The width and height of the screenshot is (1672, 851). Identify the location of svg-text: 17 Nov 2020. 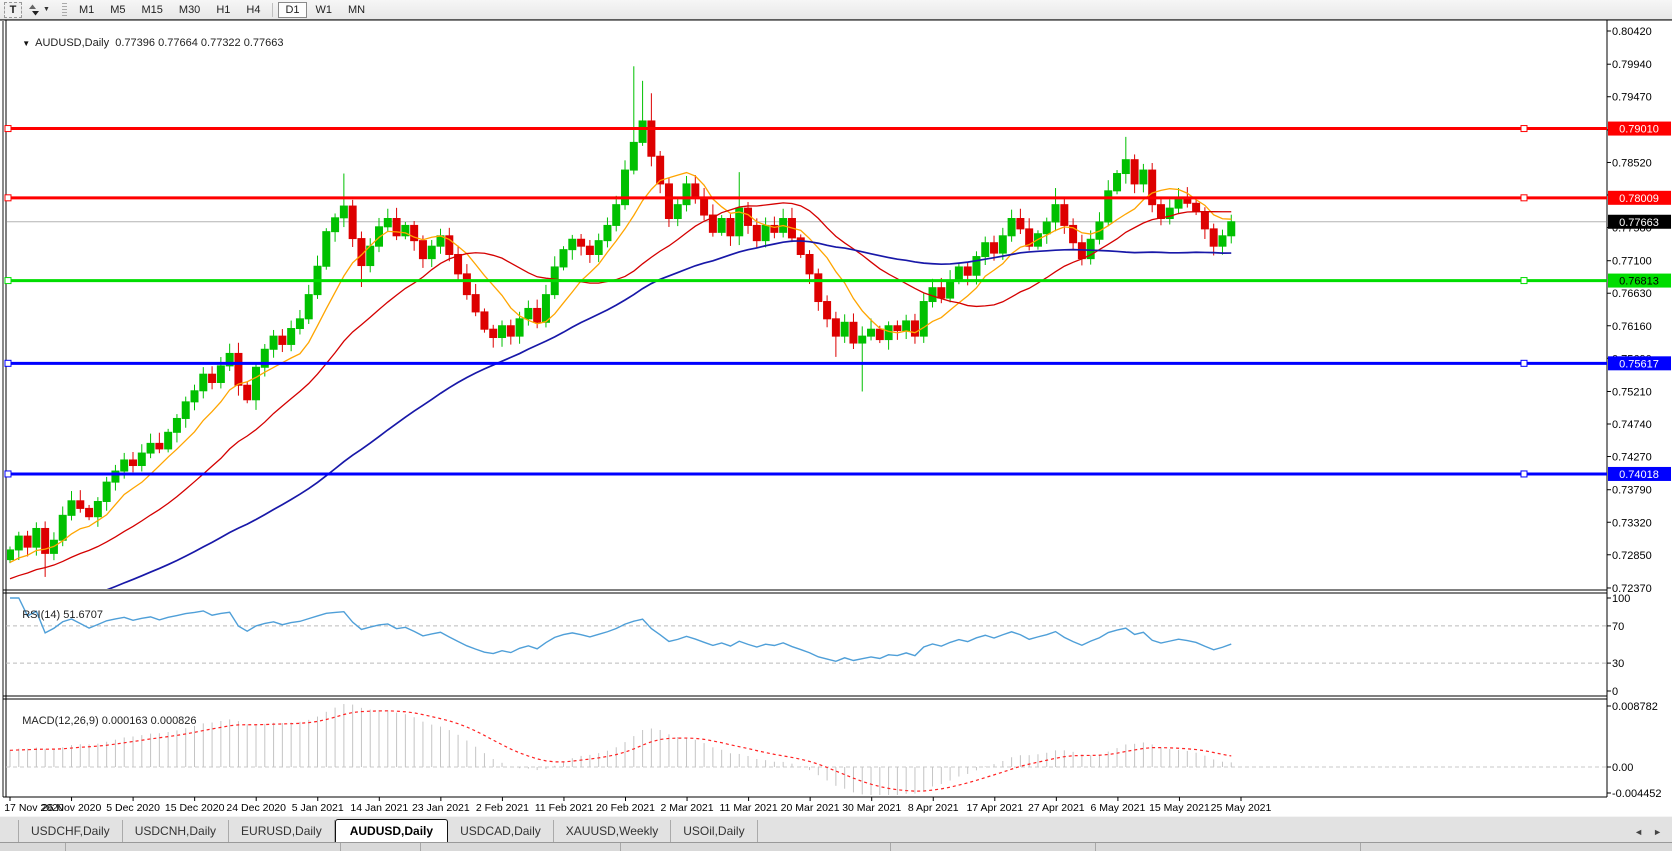
(34, 808).